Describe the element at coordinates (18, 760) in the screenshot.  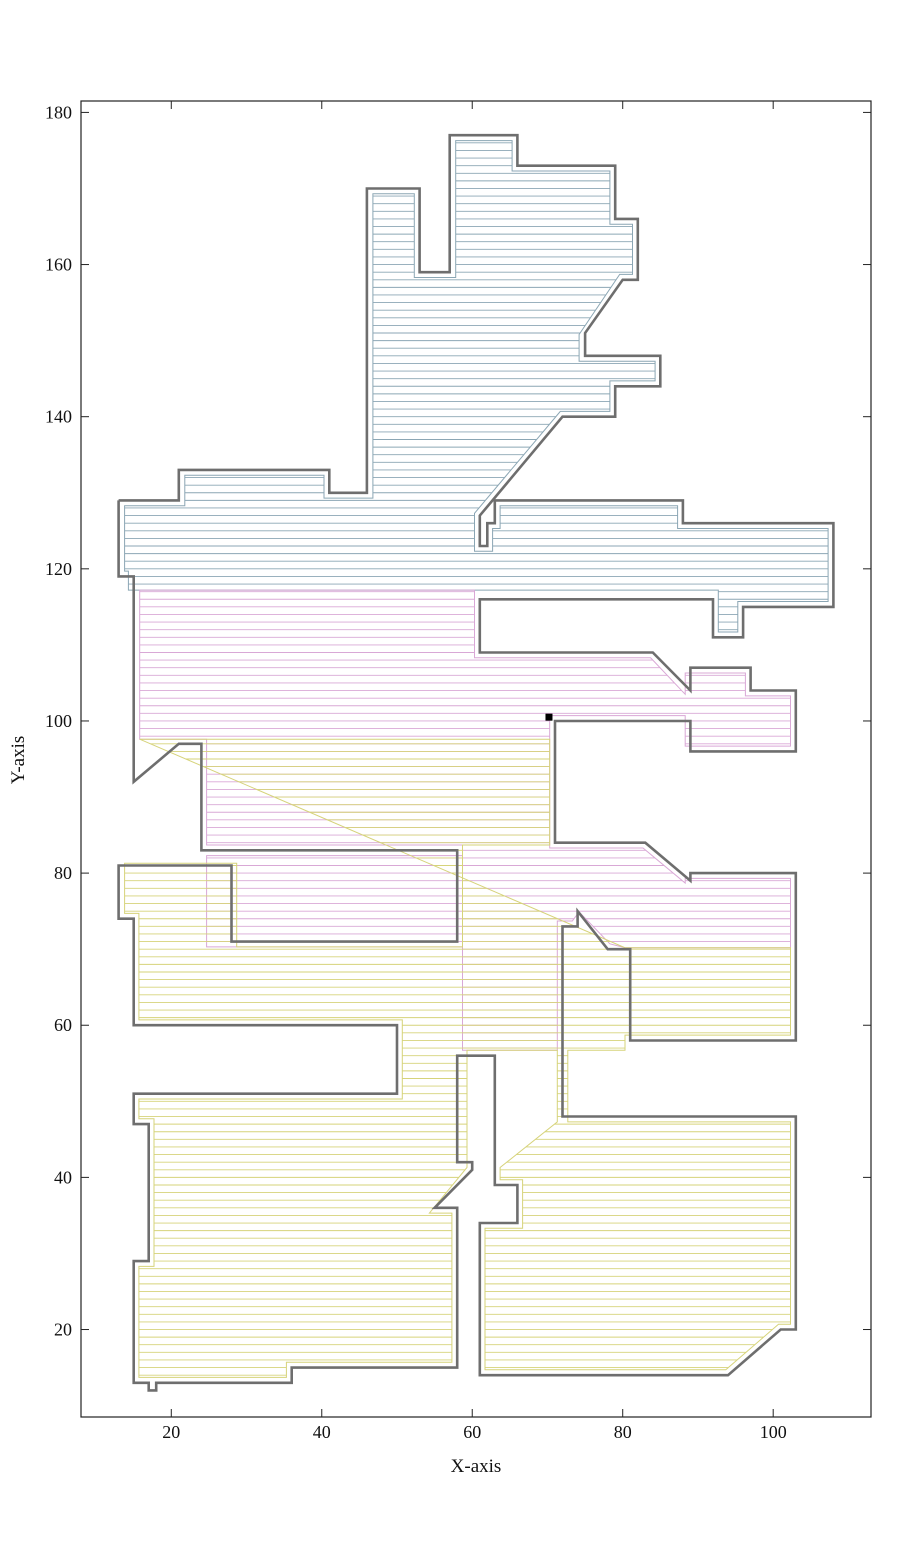
I see `y-axis-label: Y-axis` at that location.